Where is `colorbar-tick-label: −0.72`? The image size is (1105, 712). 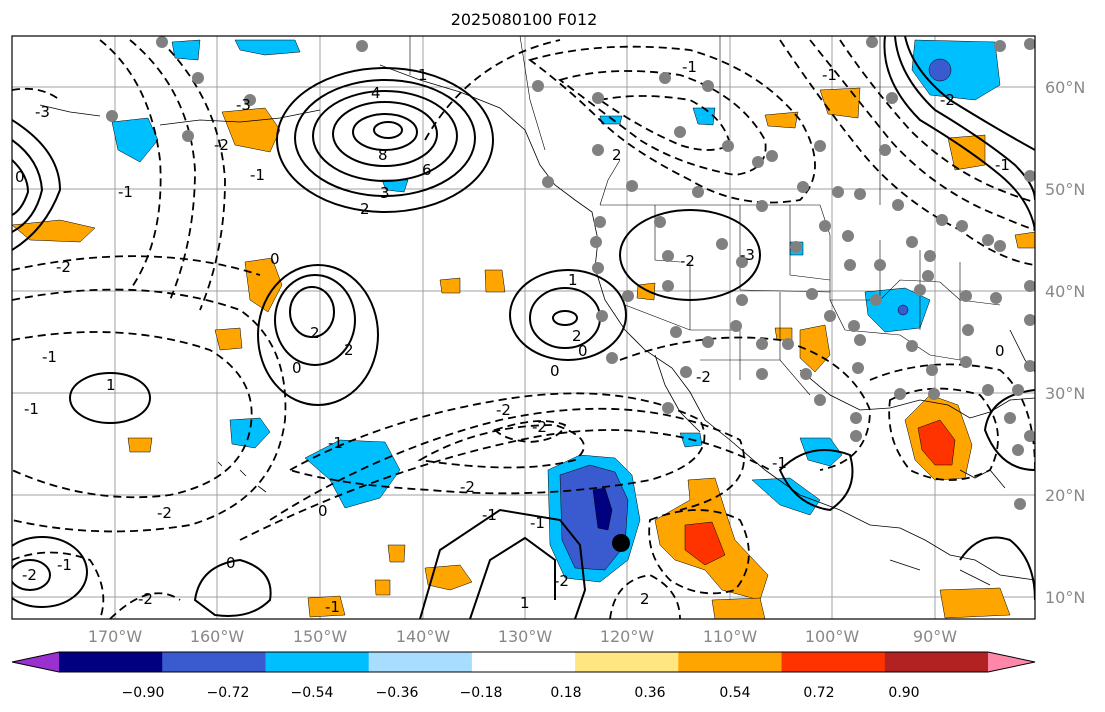
colorbar-tick-label: −0.72 is located at coordinates (228, 693).